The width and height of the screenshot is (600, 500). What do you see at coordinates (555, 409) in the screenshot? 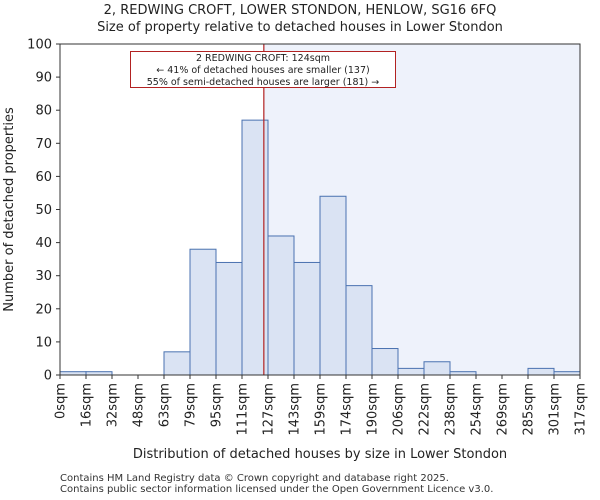
I see `x-tick-label: 301sqm` at bounding box center [555, 409].